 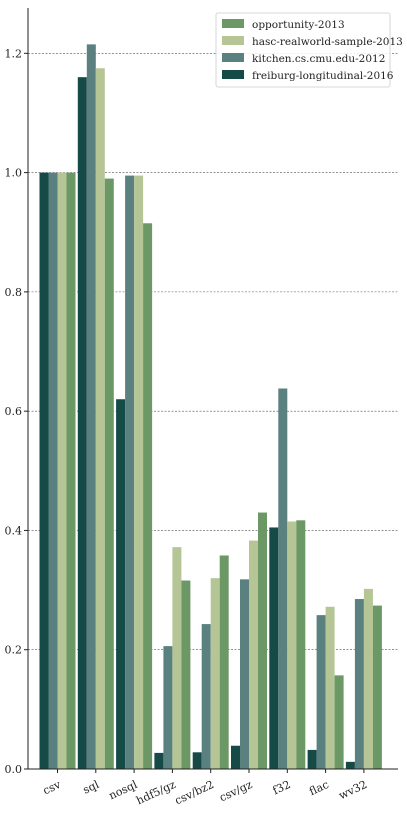 I want to click on bar-hasc-realworld-sample-2013-wv32, so click(x=368, y=678).